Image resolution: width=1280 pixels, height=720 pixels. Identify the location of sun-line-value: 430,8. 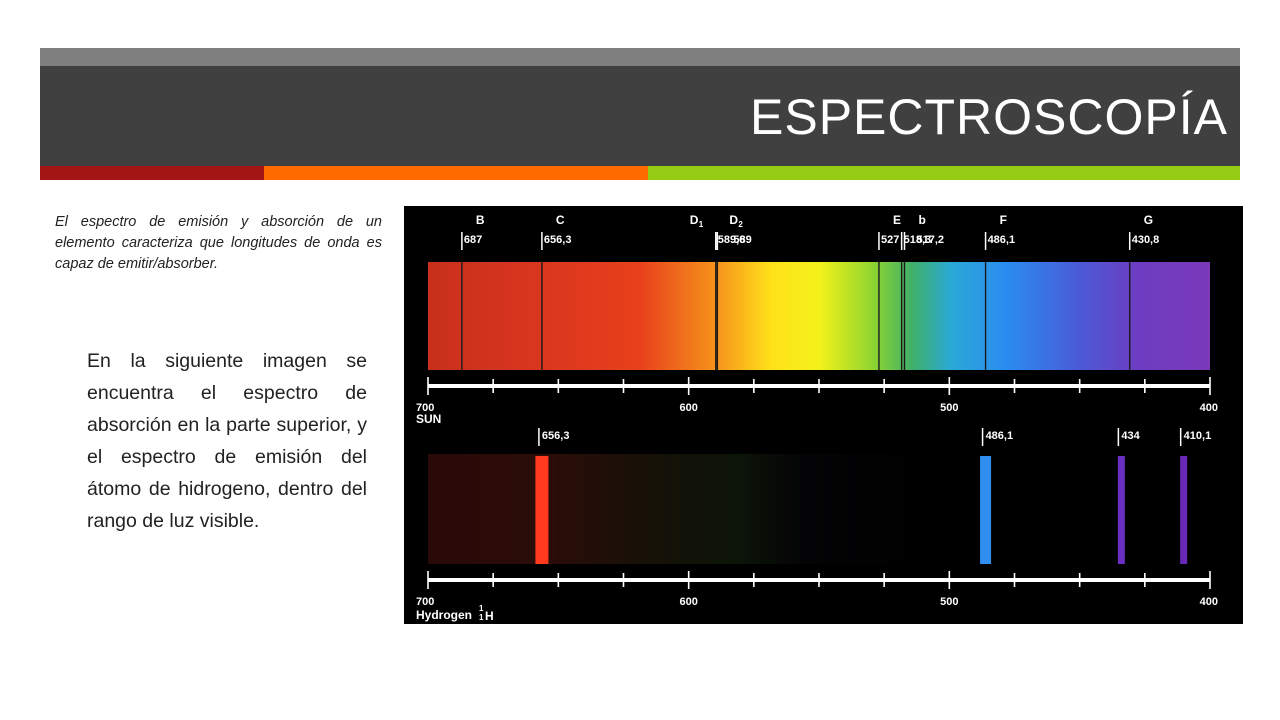
(1146, 240).